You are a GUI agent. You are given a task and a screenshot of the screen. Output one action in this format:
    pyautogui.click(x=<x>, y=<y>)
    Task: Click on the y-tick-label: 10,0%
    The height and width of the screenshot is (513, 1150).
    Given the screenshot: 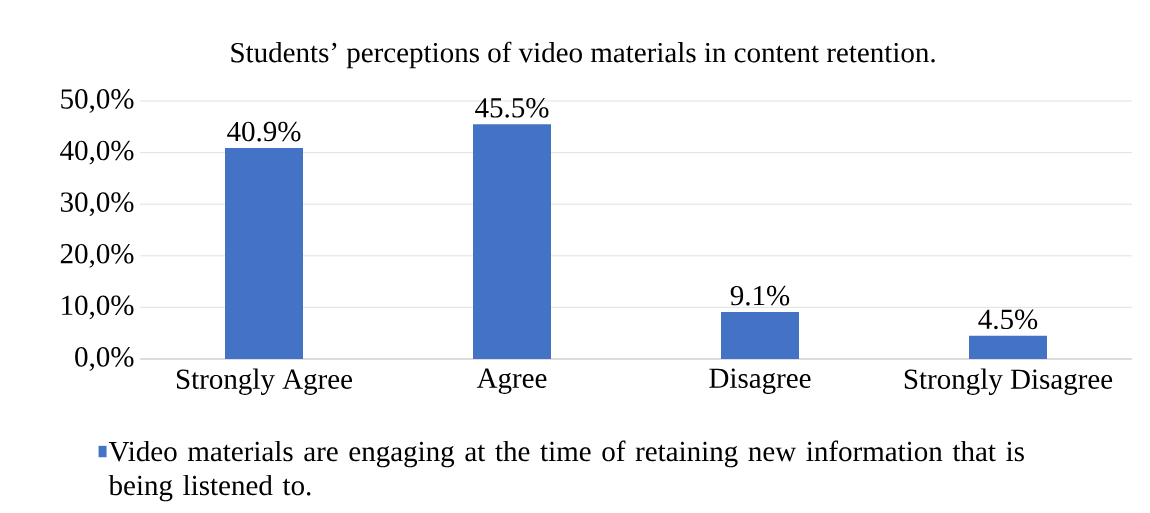 What is the action you would take?
    pyautogui.click(x=98, y=307)
    